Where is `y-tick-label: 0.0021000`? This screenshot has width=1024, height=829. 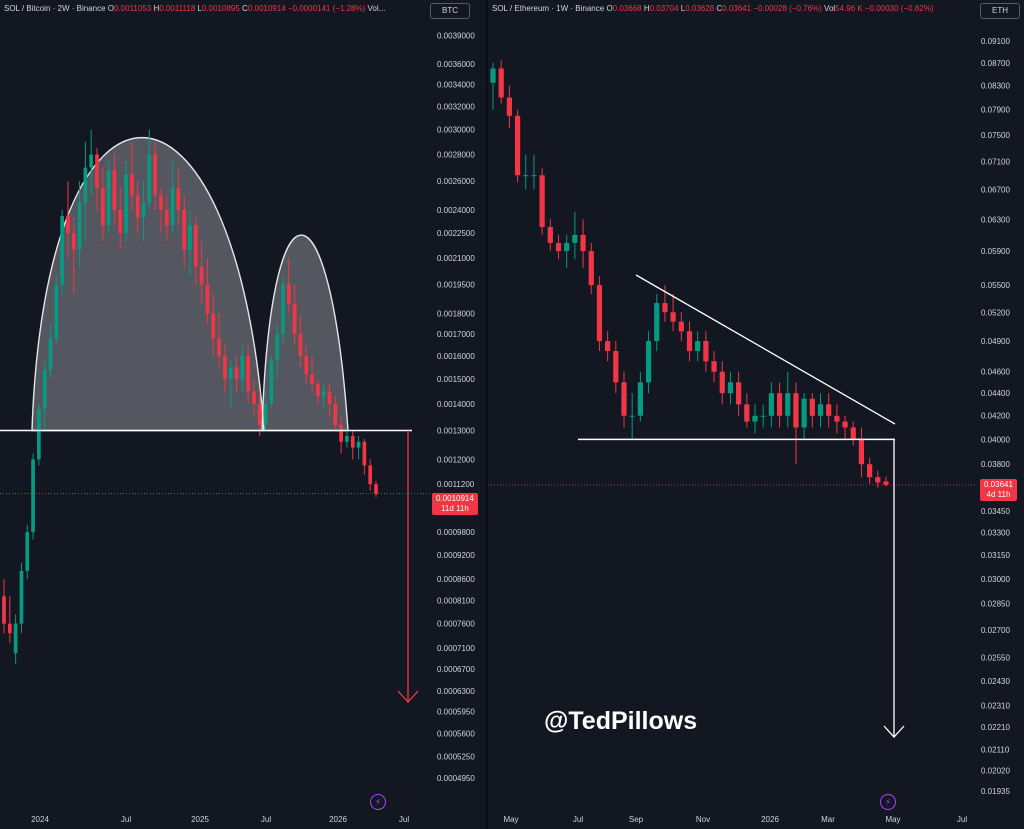 y-tick-label: 0.0021000 is located at coordinates (456, 258).